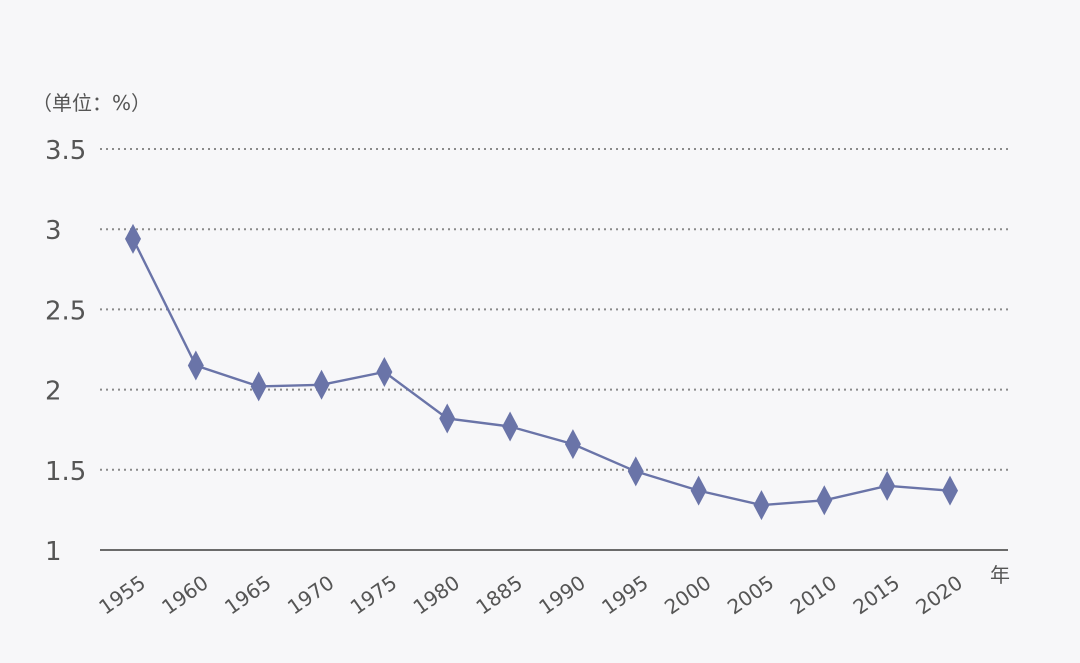 The image size is (1080, 663). What do you see at coordinates (436, 594) in the screenshot?
I see `x-tick-label: 1980` at bounding box center [436, 594].